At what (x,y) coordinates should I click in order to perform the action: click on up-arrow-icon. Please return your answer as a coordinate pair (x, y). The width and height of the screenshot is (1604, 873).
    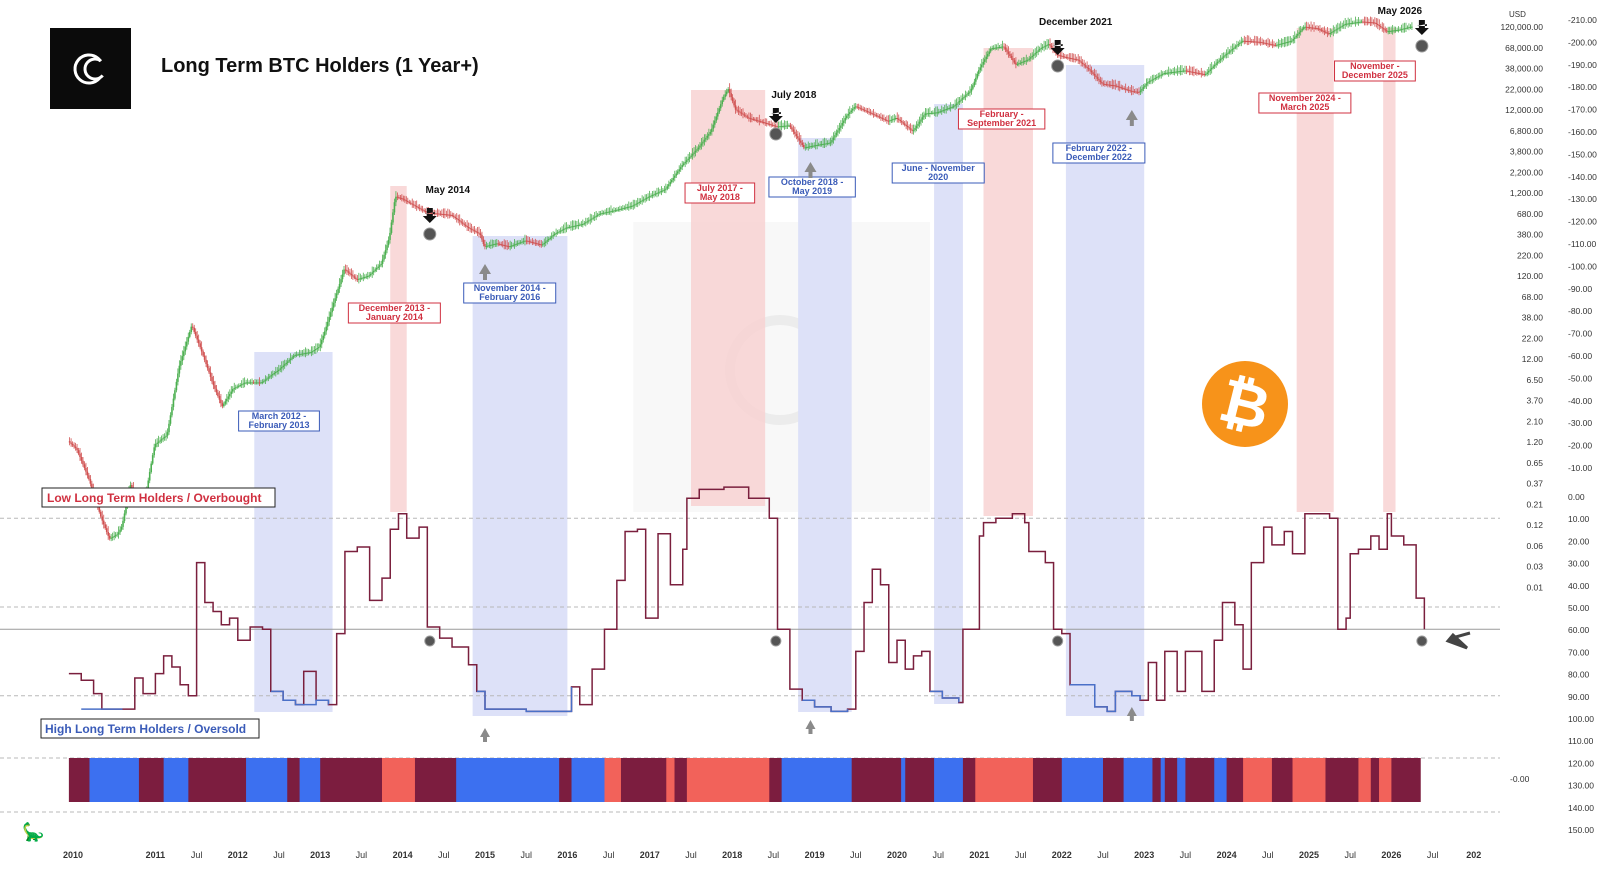
    Looking at the image, I should click on (485, 272).